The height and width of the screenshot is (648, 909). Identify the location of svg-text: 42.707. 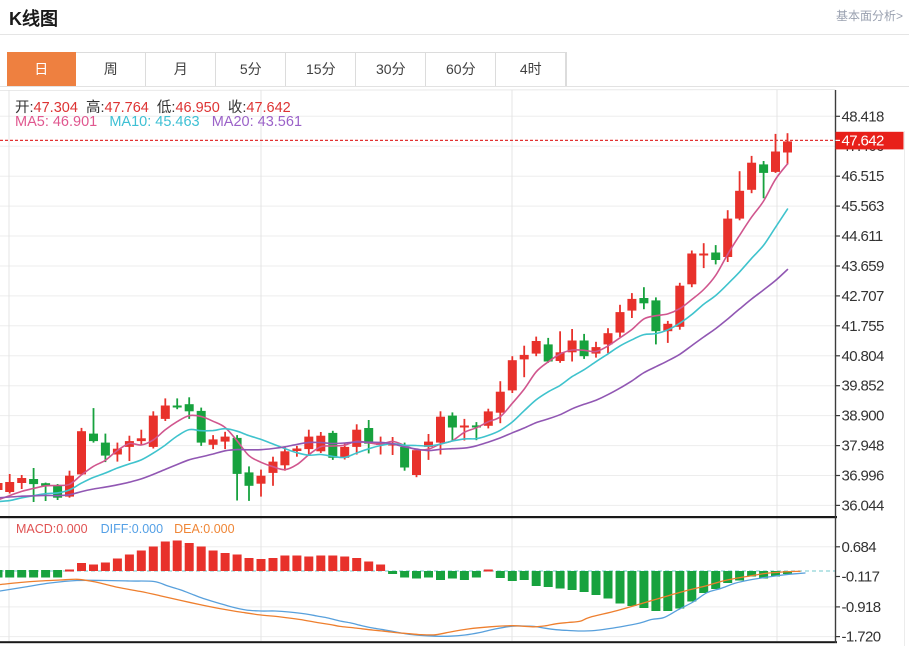
(863, 296).